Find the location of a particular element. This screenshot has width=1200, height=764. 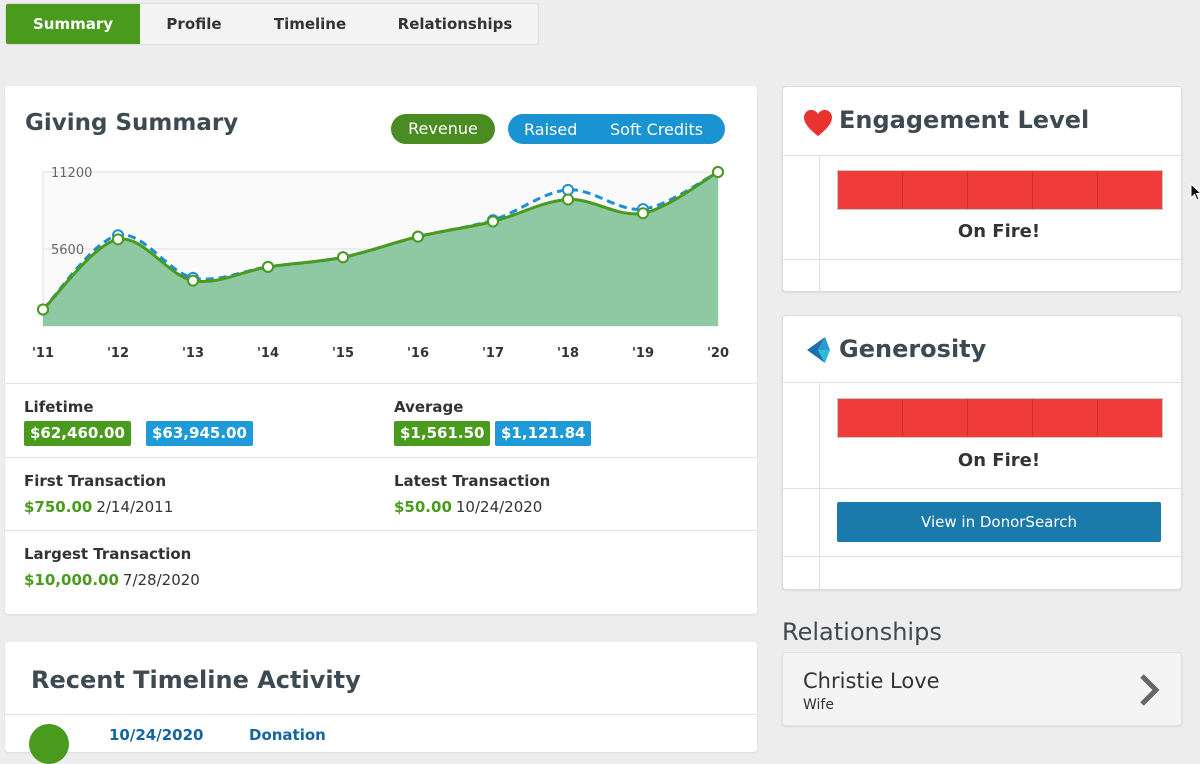

x-tick-label: '18 is located at coordinates (568, 353).